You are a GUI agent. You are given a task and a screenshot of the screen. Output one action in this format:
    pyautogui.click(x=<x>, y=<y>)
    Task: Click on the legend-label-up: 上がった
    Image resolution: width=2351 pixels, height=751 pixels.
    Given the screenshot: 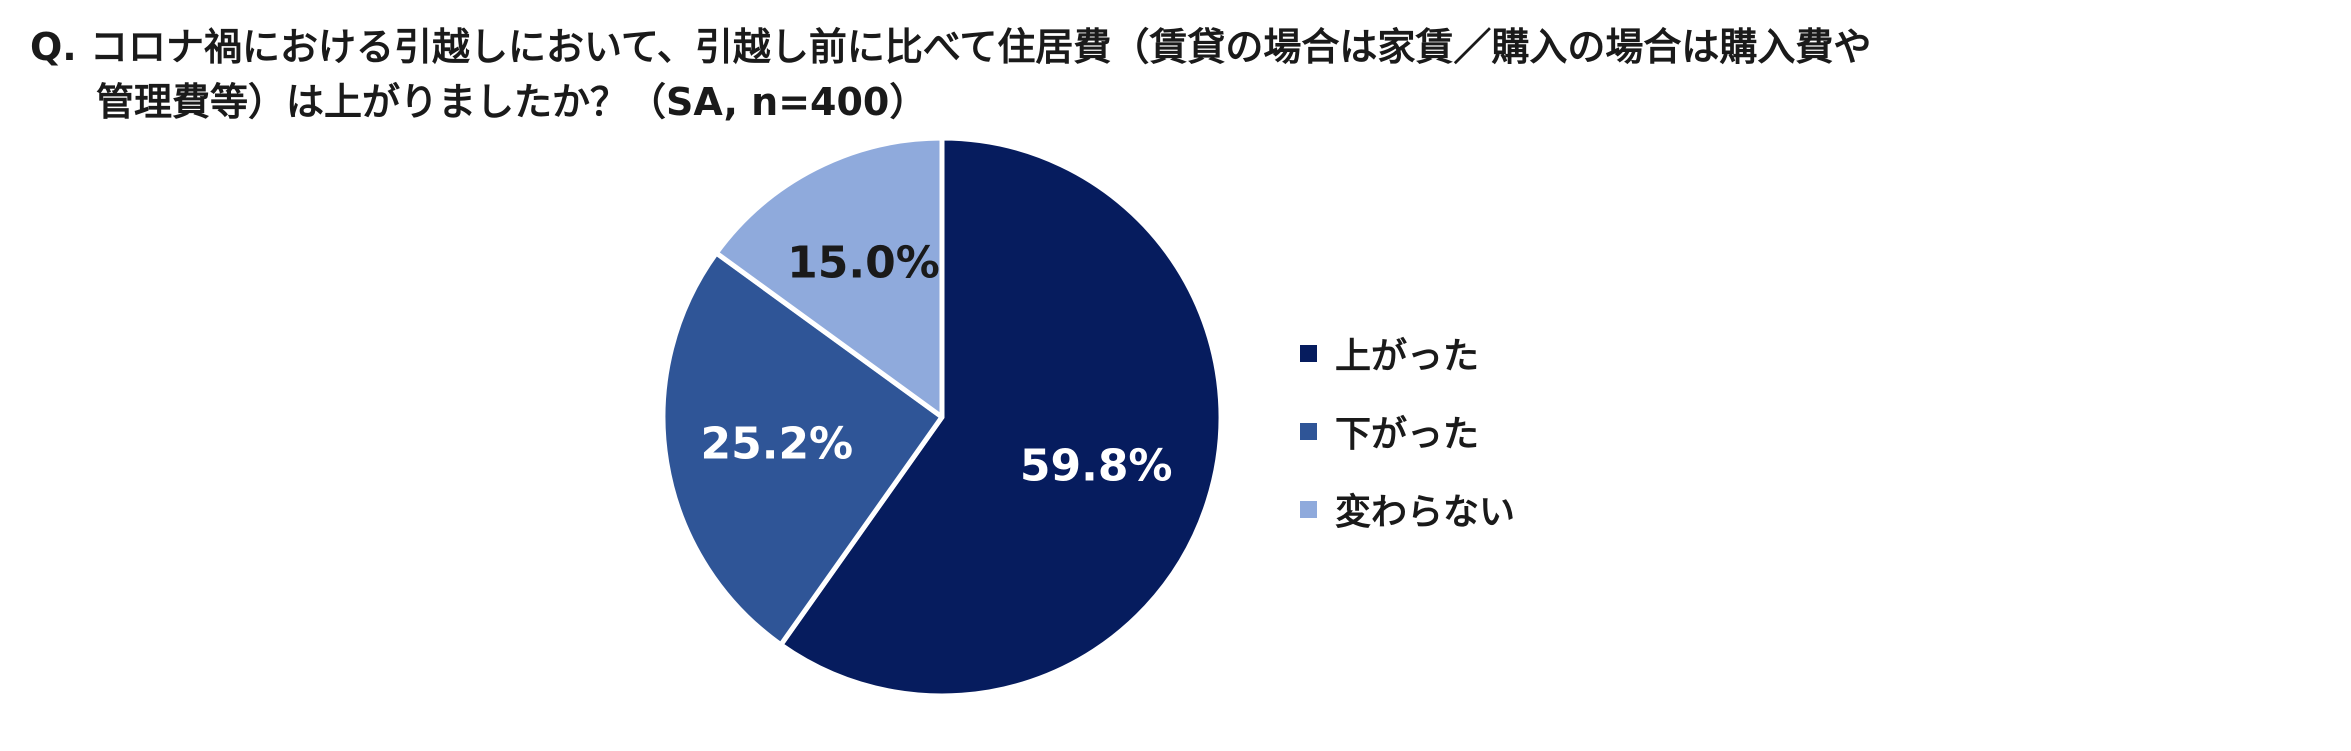 What is the action you would take?
    pyautogui.click(x=1407, y=356)
    